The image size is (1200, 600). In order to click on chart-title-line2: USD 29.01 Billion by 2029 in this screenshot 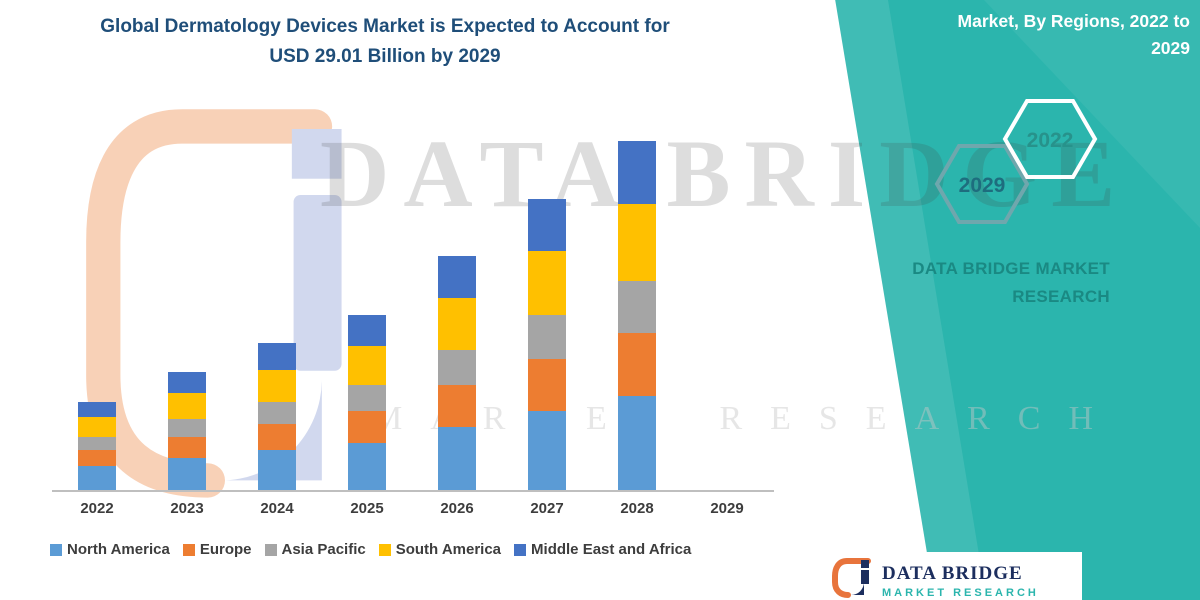, I will do `click(385, 56)`.